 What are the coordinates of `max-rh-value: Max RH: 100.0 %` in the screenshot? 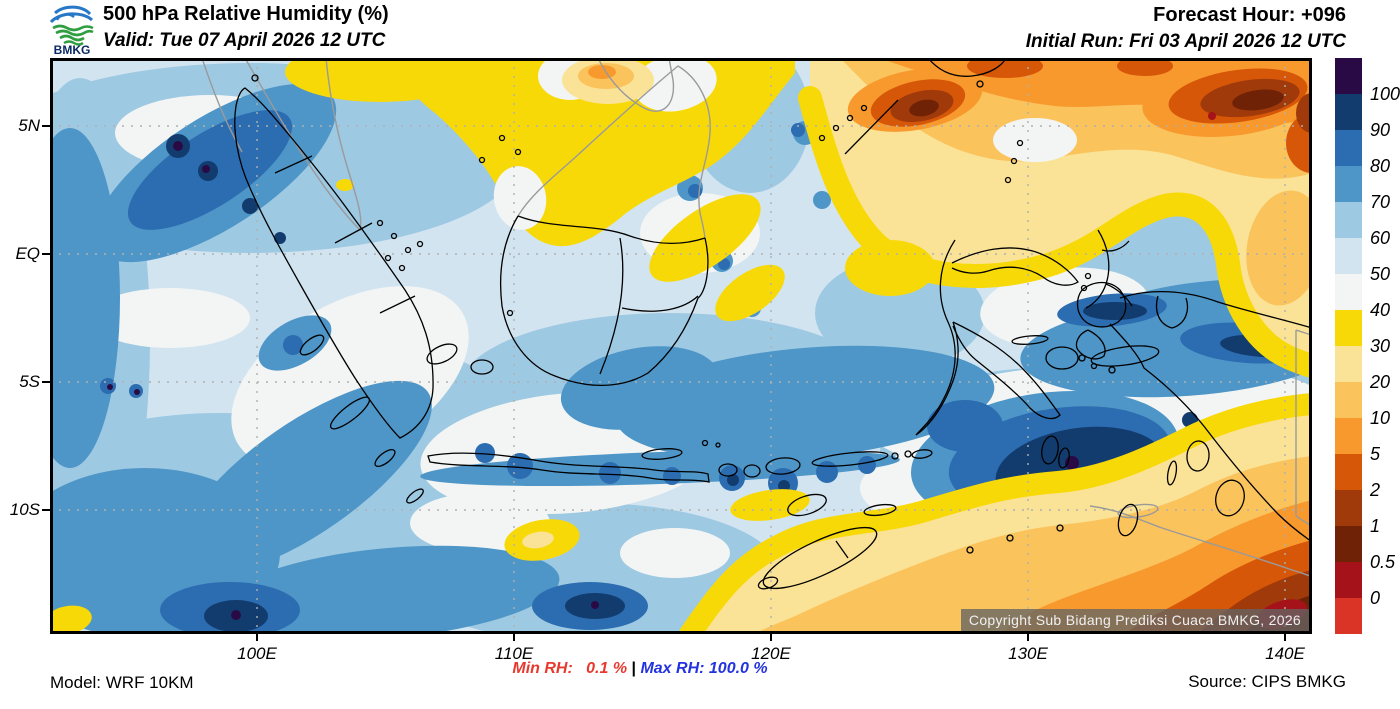 It's located at (704, 668).